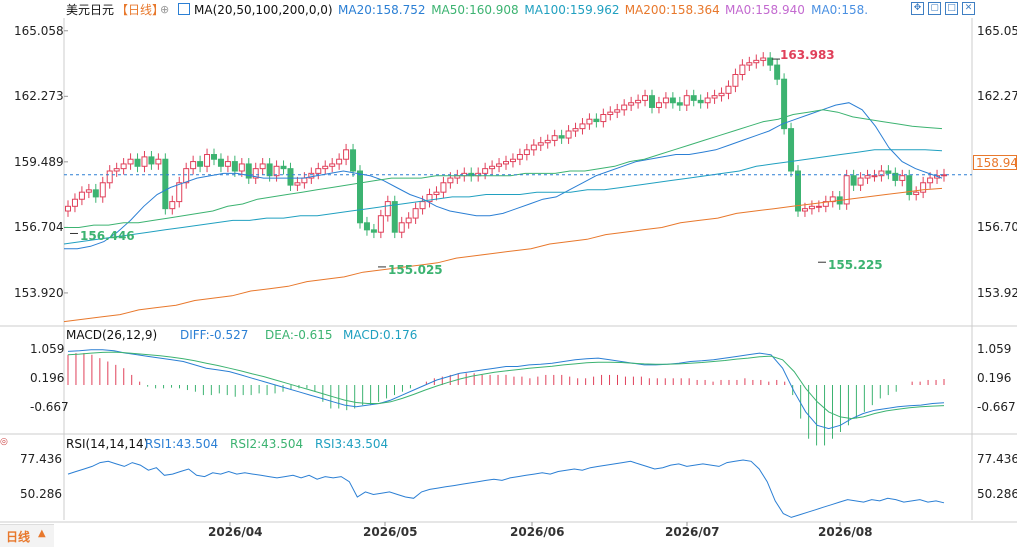 The image size is (1017, 550). What do you see at coordinates (934, 8) in the screenshot?
I see `restore-icon: ▢` at bounding box center [934, 8].